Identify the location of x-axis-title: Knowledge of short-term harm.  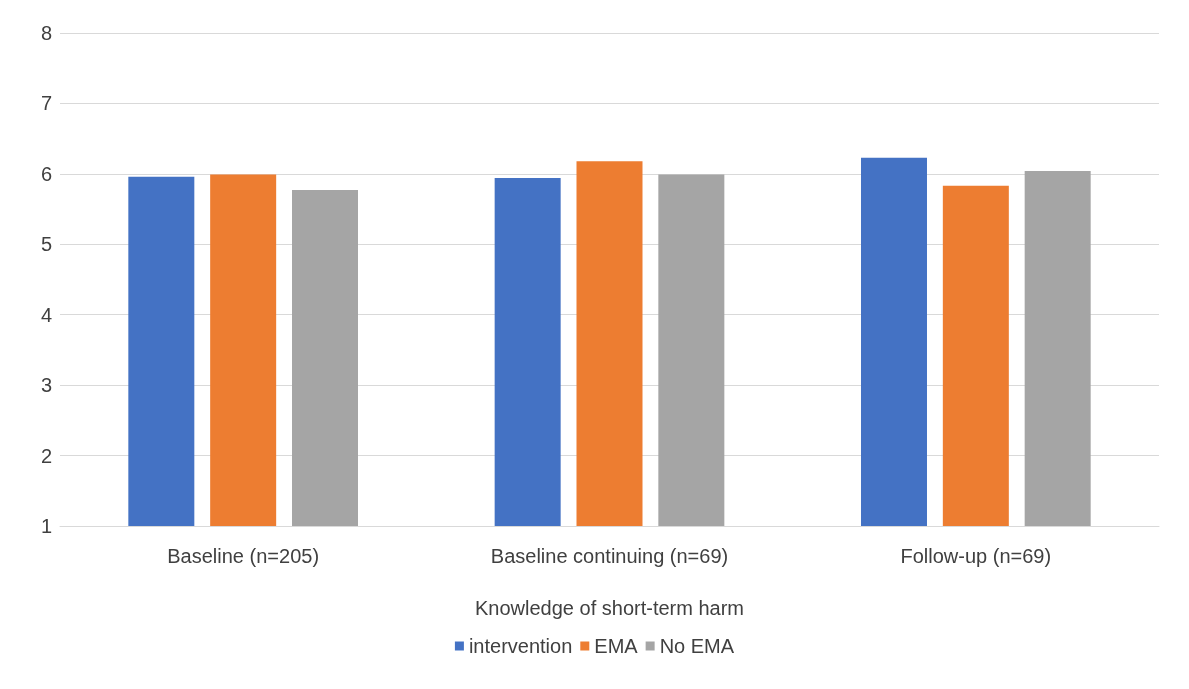
(609, 608).